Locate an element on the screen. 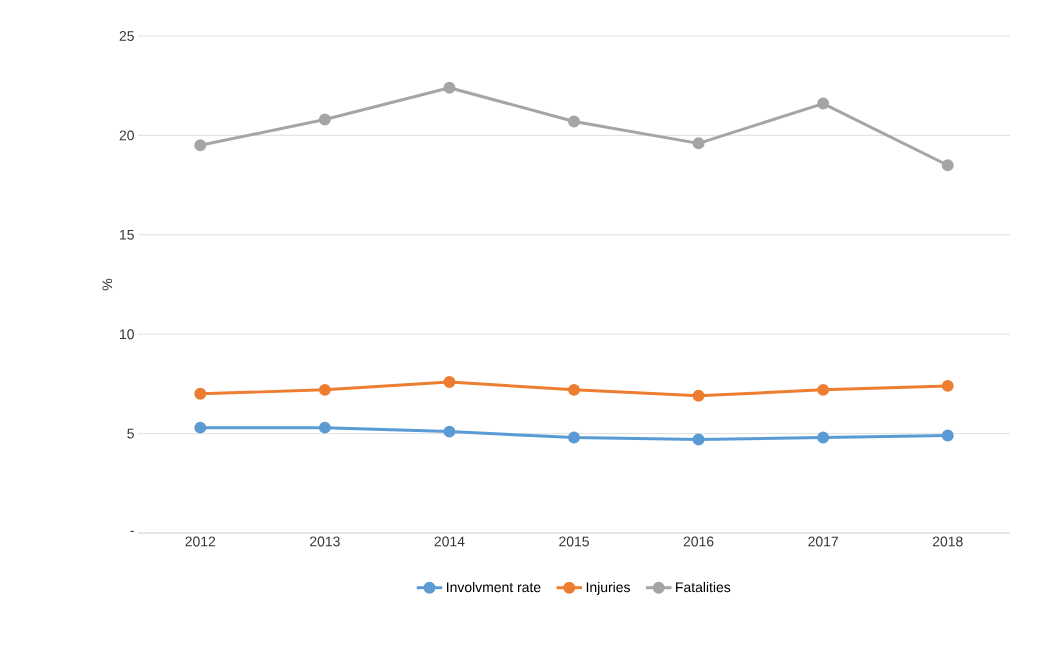 This screenshot has width=1055, height=649. x-tick-label: 2017 is located at coordinates (823, 541).